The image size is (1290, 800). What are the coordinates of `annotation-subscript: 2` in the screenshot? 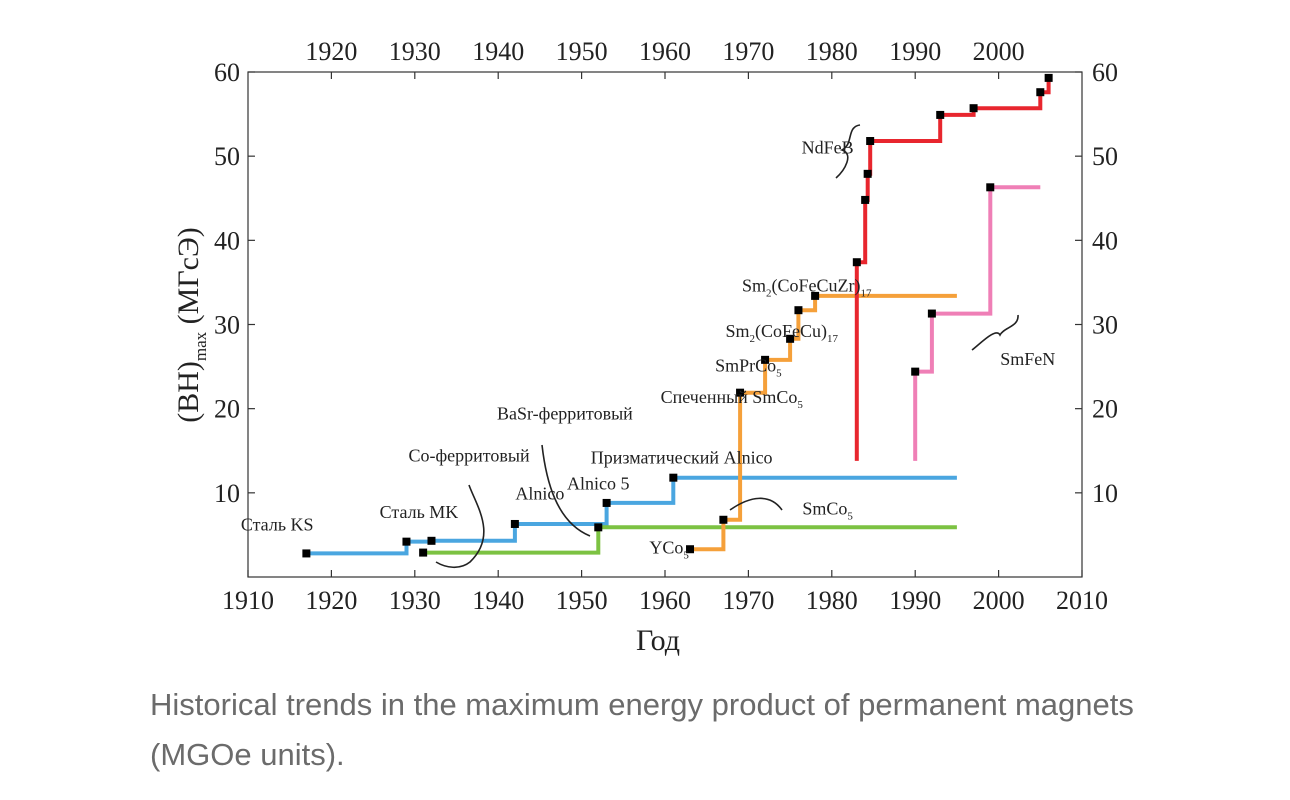 It's located at (769, 294).